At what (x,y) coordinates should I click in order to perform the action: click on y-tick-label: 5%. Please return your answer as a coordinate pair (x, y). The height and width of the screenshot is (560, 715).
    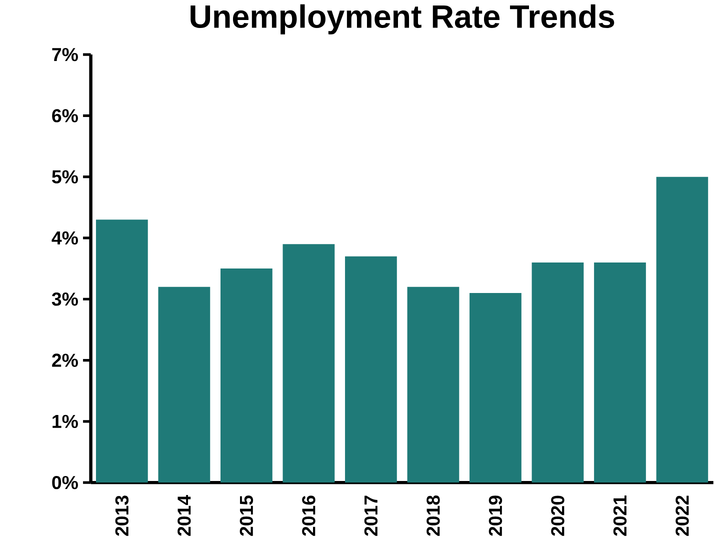
    Looking at the image, I should click on (65, 177).